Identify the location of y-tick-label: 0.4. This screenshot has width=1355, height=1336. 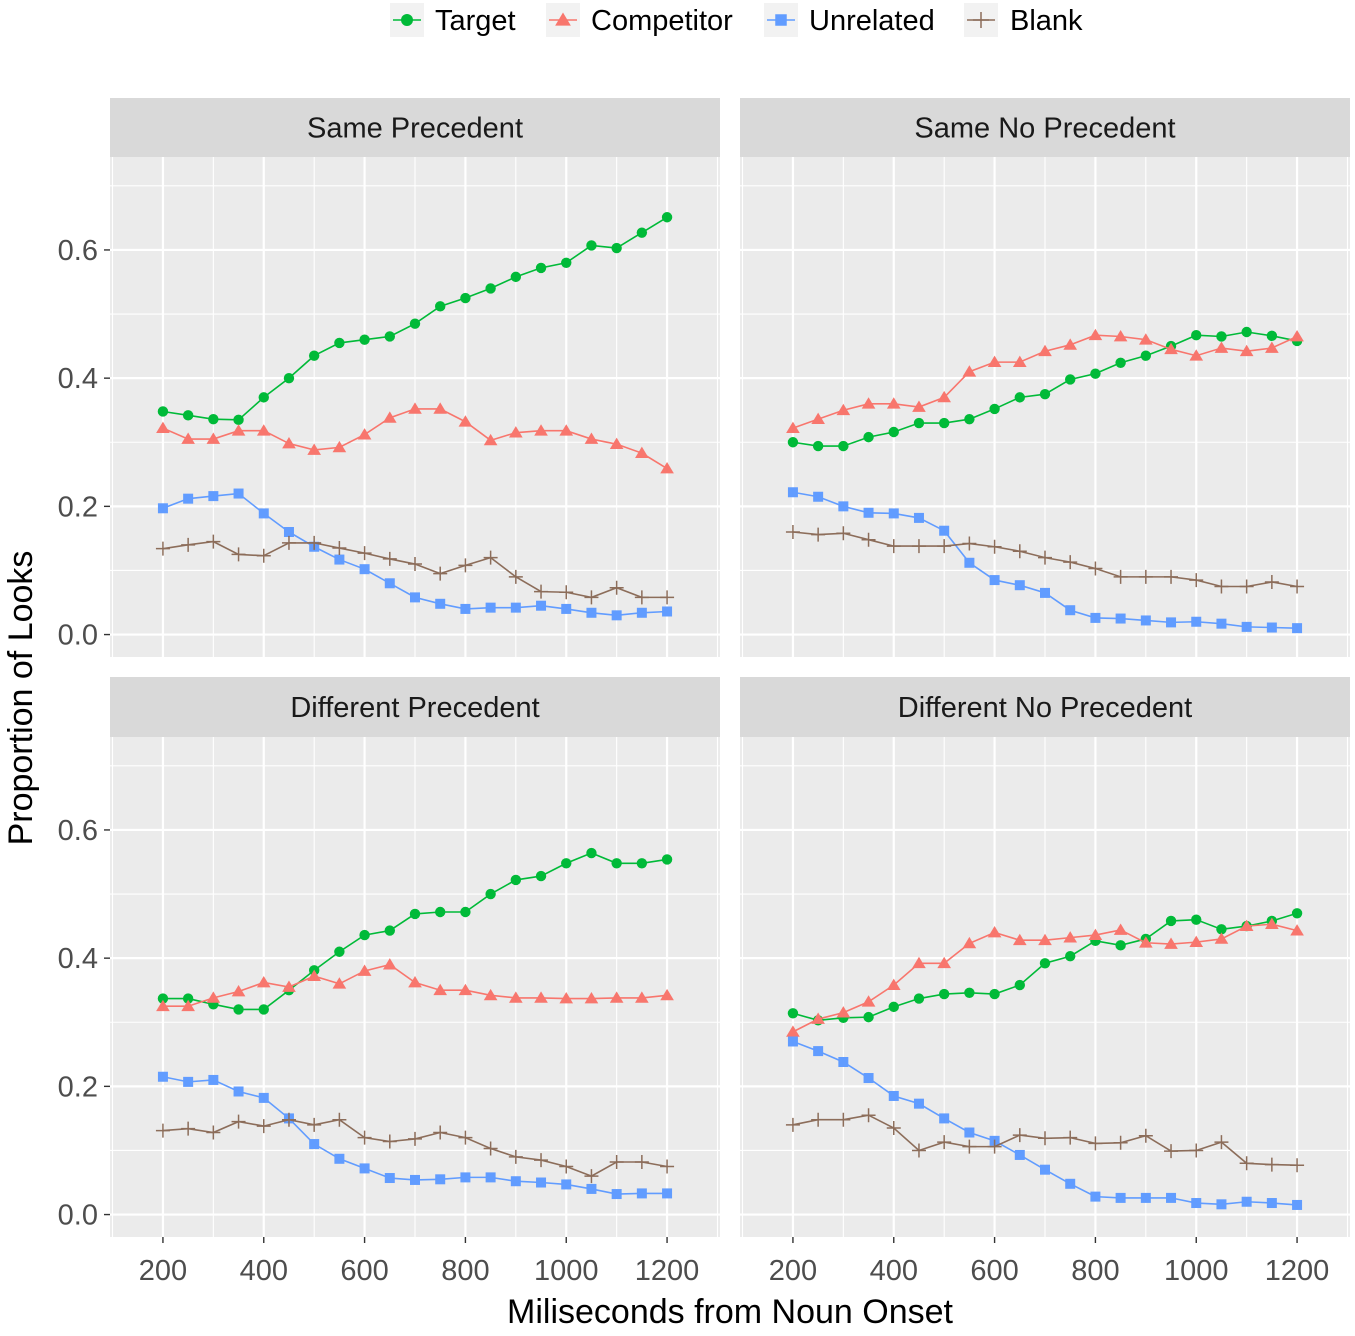
(78, 959).